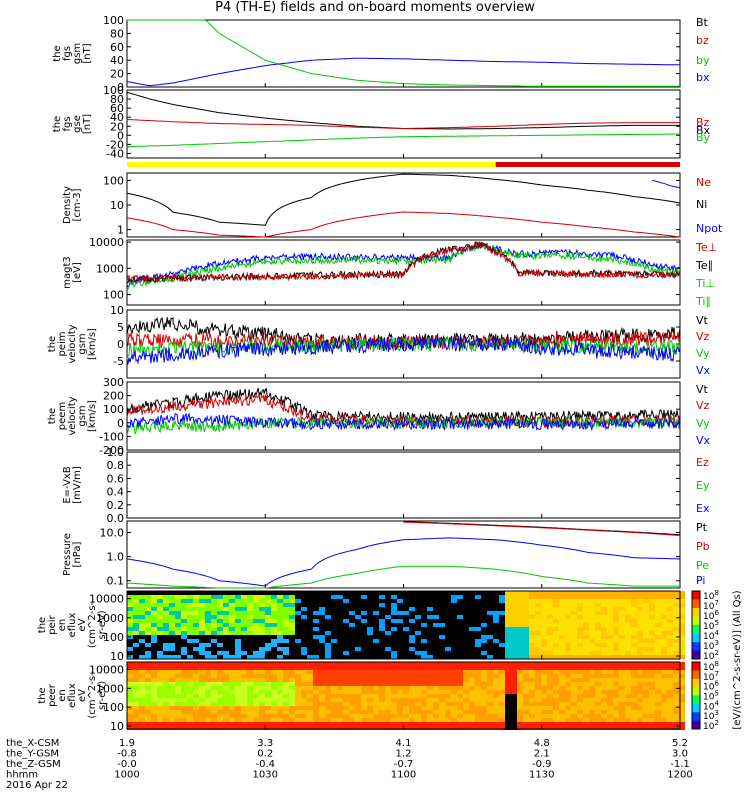  I want to click on pressure-series-pe, so click(403, 577).